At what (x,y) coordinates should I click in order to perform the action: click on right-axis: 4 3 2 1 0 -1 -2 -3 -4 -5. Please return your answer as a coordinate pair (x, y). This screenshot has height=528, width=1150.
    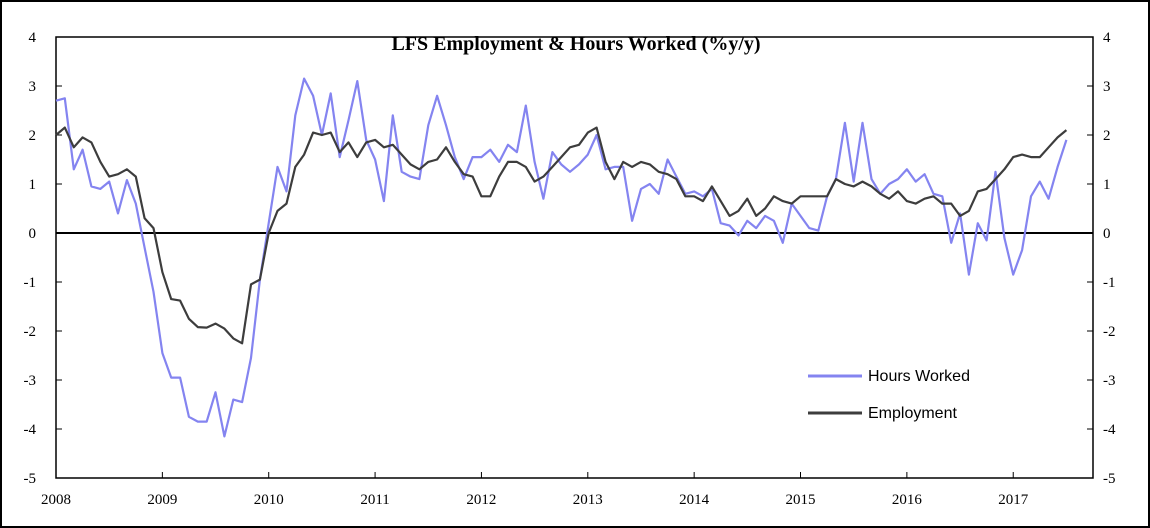
    Looking at the image, I should click on (1101, 258).